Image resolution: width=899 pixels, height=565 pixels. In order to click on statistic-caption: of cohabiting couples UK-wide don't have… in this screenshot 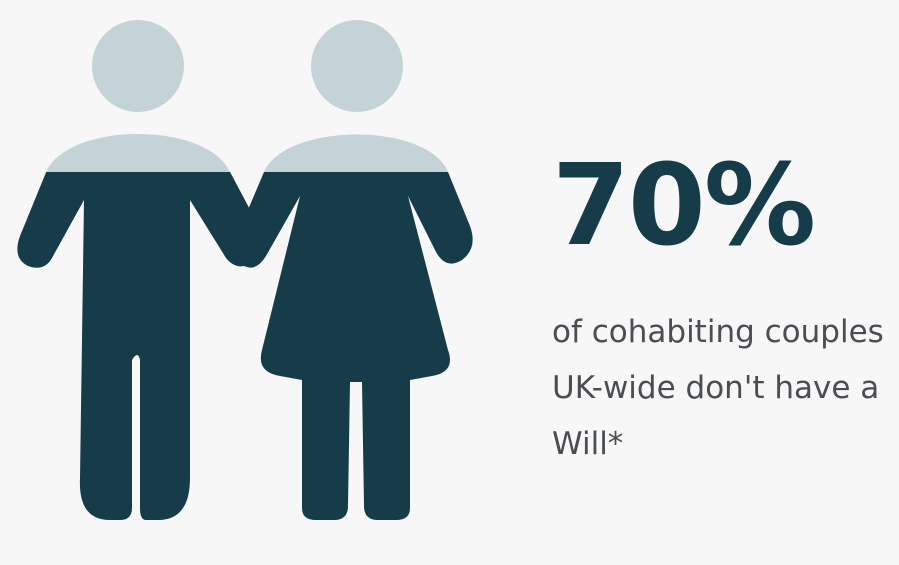, I will do `click(718, 388)`.